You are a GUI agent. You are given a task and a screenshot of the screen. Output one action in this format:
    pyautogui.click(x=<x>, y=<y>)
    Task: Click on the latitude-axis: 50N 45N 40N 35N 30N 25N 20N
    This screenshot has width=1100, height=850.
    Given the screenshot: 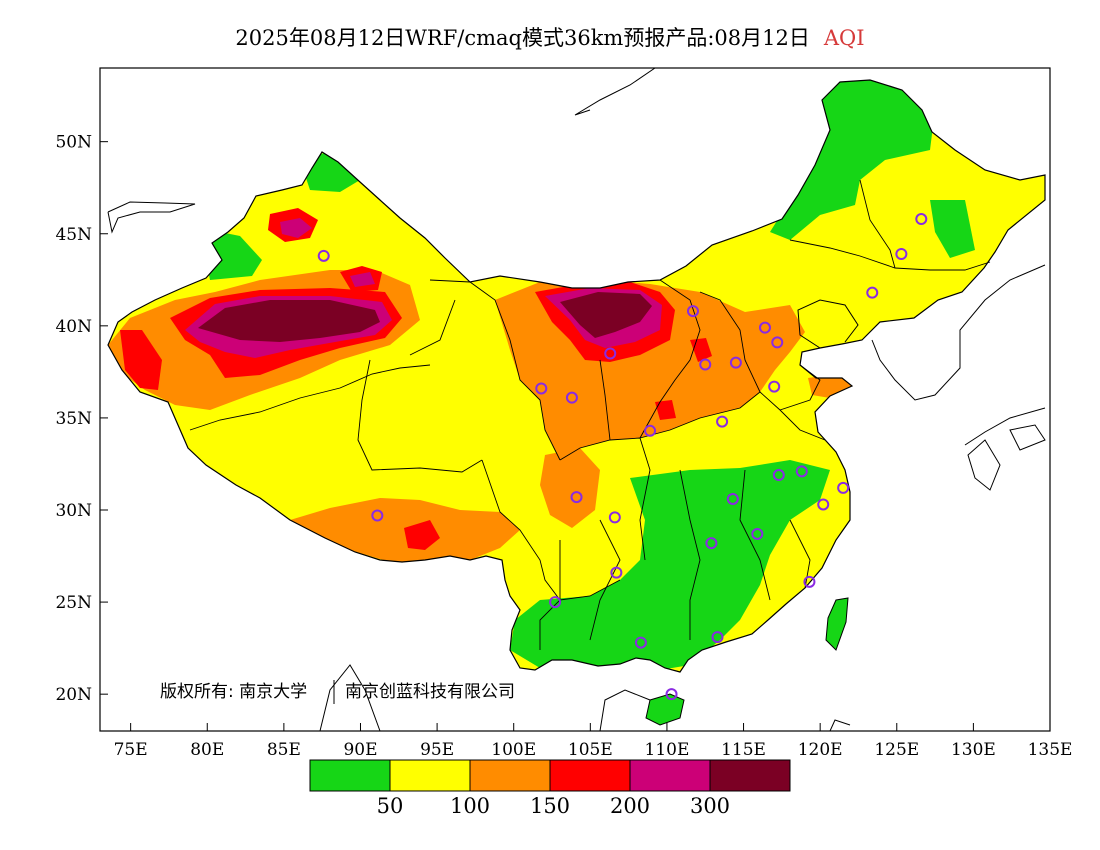 What is the action you would take?
    pyautogui.click(x=81, y=419)
    